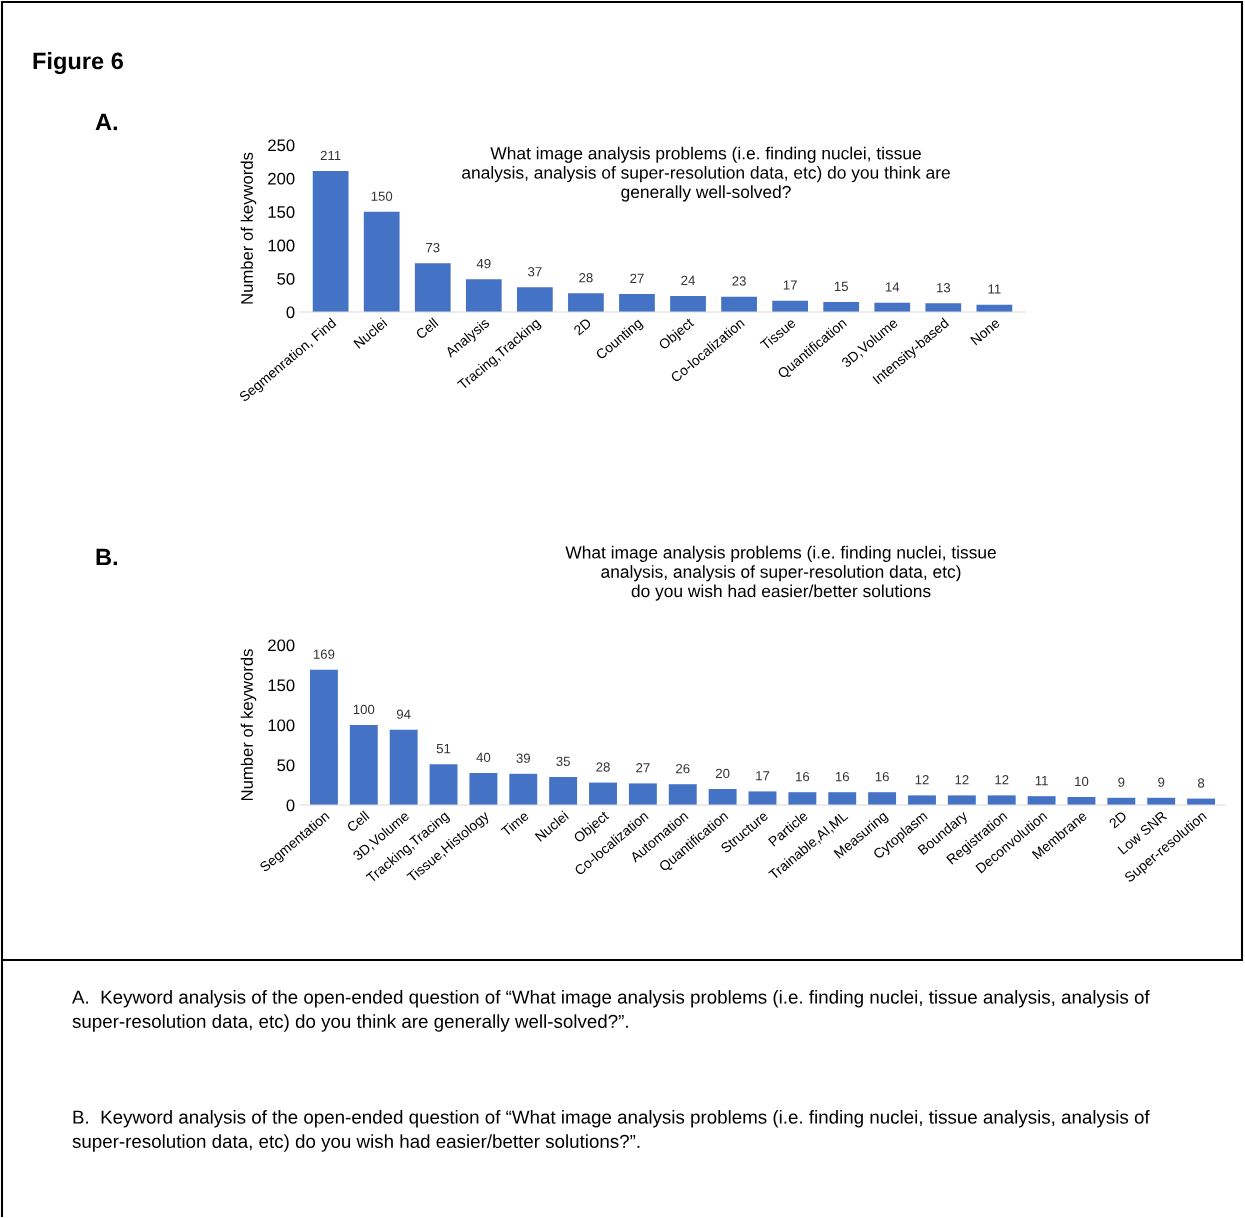 The image size is (1245, 1218). What do you see at coordinates (443, 749) in the screenshot?
I see `data-label: 51` at bounding box center [443, 749].